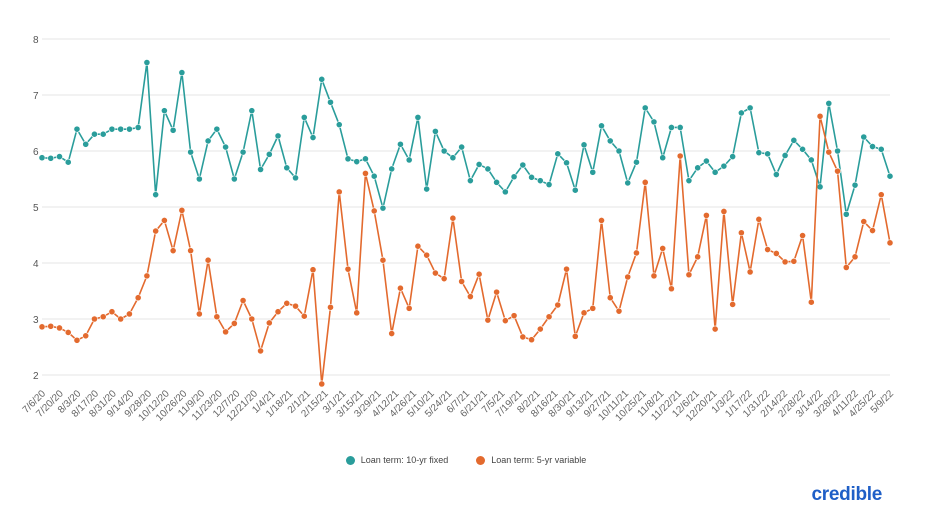  What do you see at coordinates (531, 460) in the screenshot?
I see `legend-item-5yr-variable: Loan term: 5-yr variable` at bounding box center [531, 460].